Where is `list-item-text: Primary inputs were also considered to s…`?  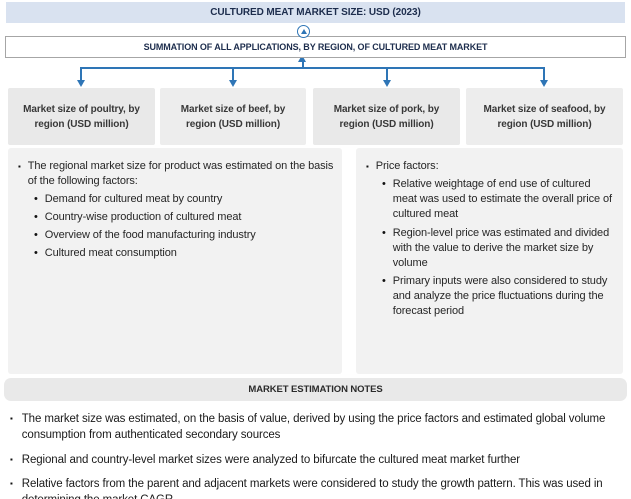 list-item-text: Primary inputs were also considered to s… is located at coordinates (500, 296).